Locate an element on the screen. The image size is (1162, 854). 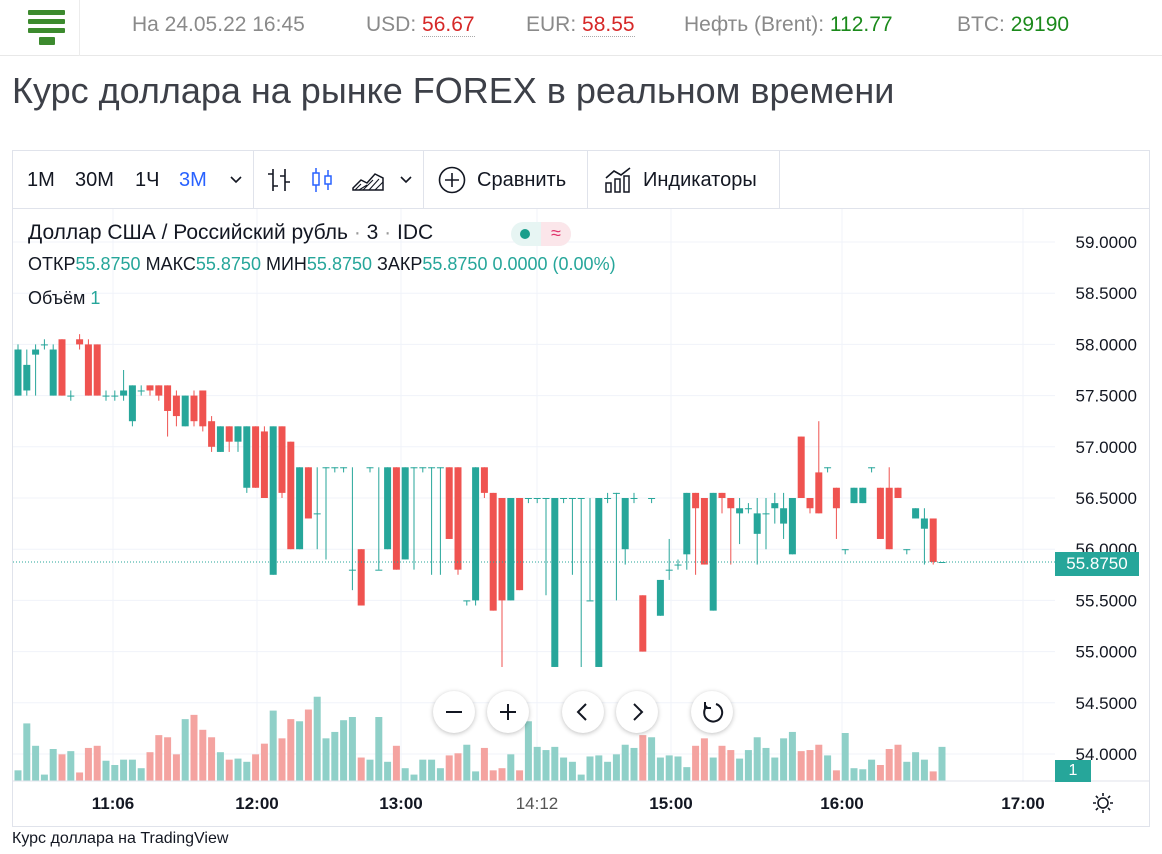
interval-dropdown is located at coordinates (238, 180).